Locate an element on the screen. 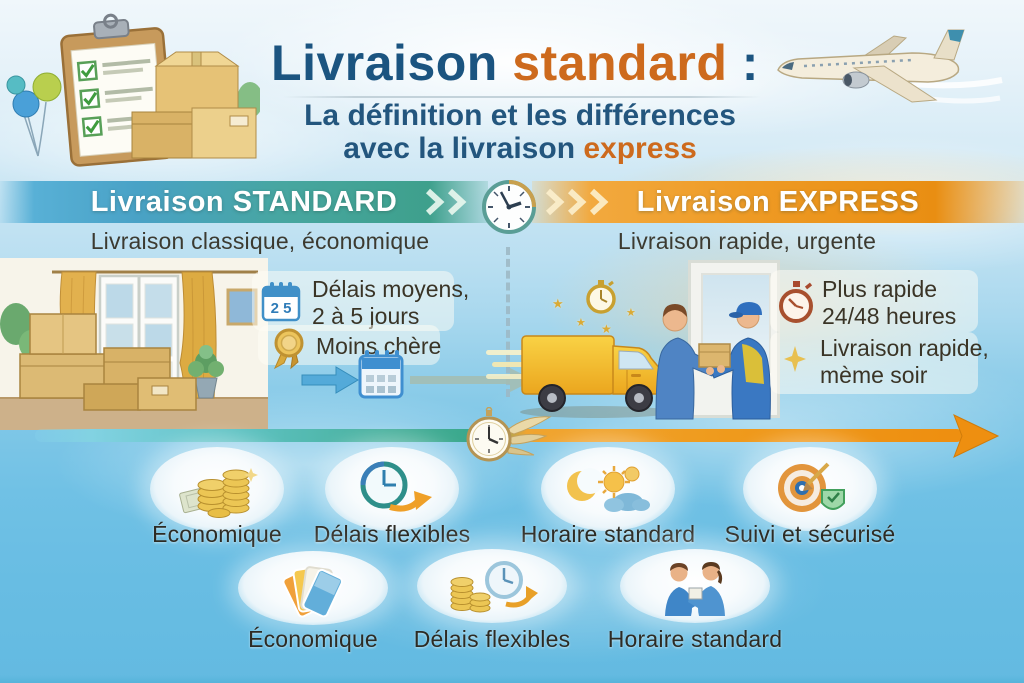  package-icon is located at coordinates (714, 355).